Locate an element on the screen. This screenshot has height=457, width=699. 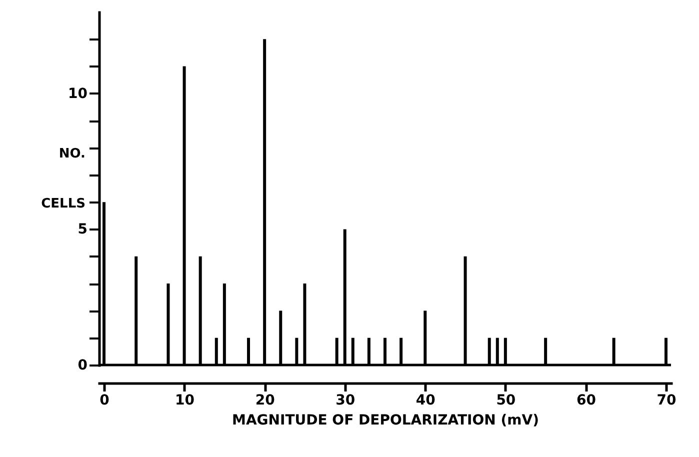
x-tick-label: 20 is located at coordinates (265, 400).